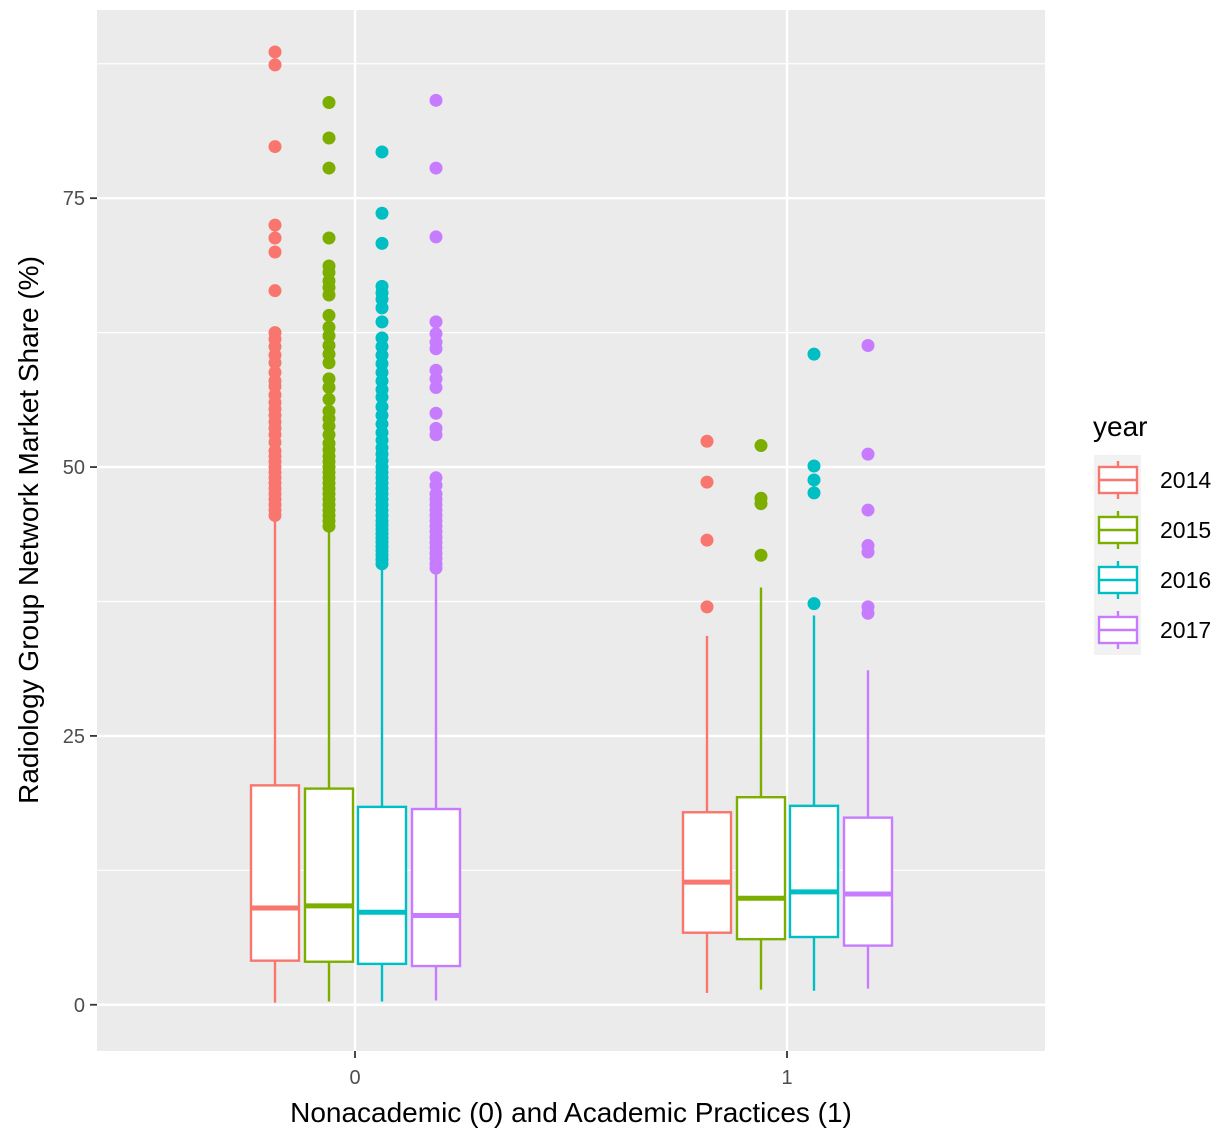 This screenshot has height=1129, width=1222. What do you see at coordinates (354, 1078) in the screenshot?
I see `x-tick-label: 0` at bounding box center [354, 1078].